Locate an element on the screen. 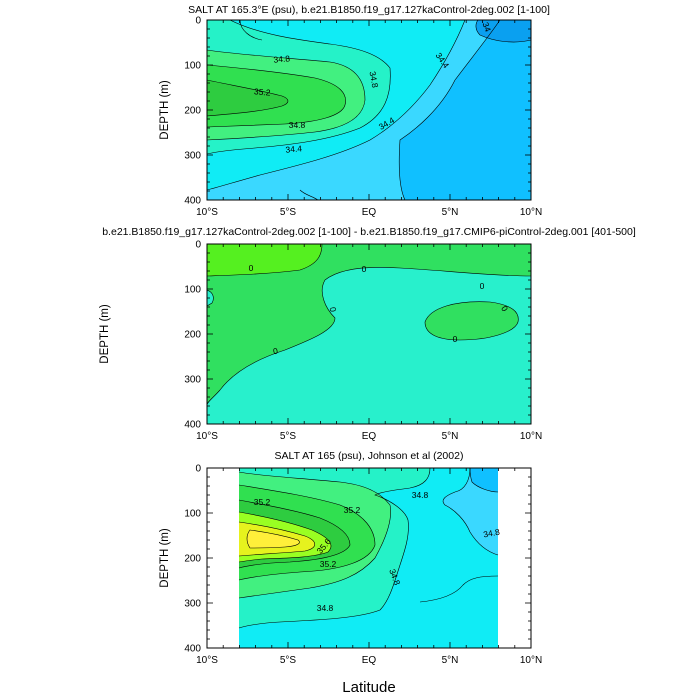  panel-1-fill is located at coordinates (369, 110).